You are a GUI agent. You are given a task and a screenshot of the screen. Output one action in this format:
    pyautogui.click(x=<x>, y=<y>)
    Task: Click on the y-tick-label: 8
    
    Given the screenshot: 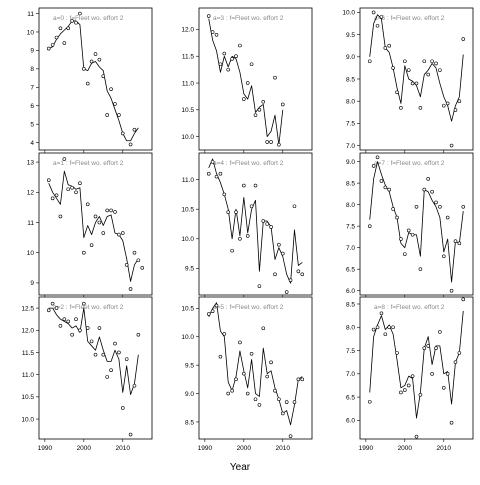 What is the action you would take?
    pyautogui.click(x=32, y=69)
    